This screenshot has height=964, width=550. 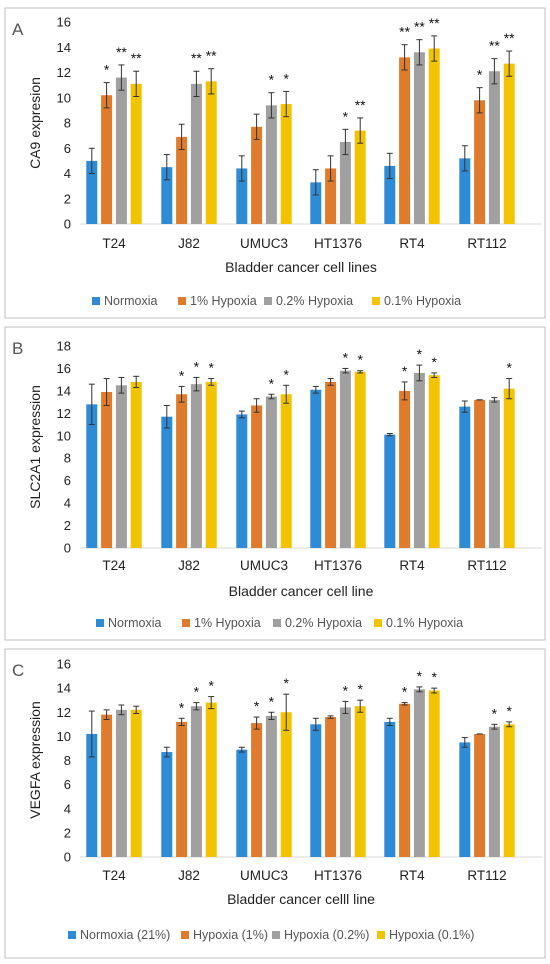 I want to click on panel-letter: C, so click(x=18, y=670).